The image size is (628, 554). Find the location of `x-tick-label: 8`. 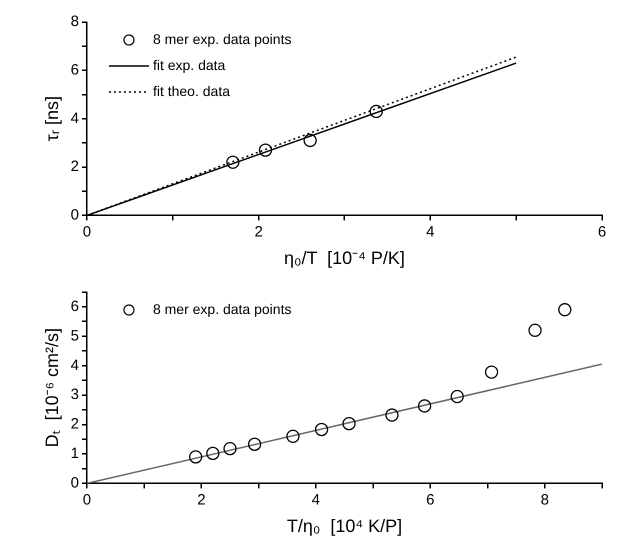

x-tick-label: 8 is located at coordinates (544, 500).